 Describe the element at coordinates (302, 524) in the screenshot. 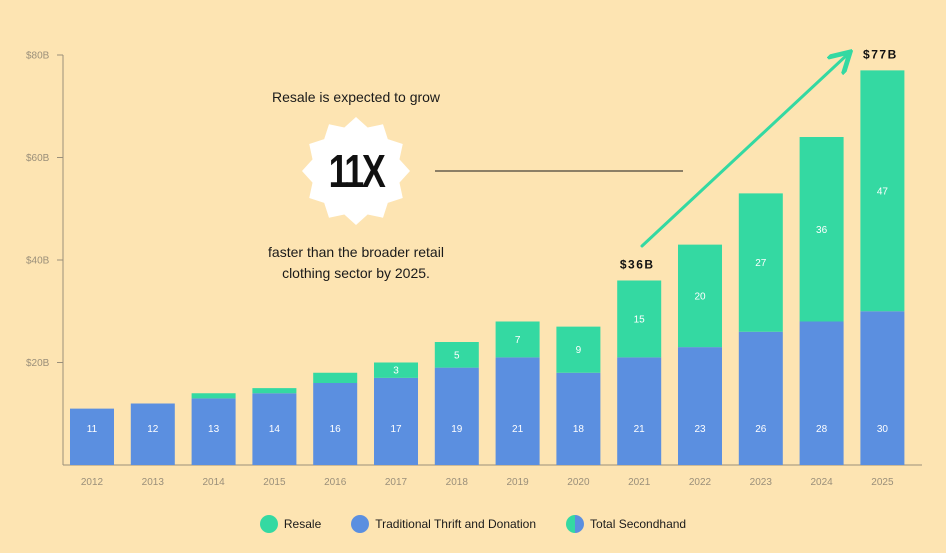

I see `legend-label-resale: Resale` at that location.